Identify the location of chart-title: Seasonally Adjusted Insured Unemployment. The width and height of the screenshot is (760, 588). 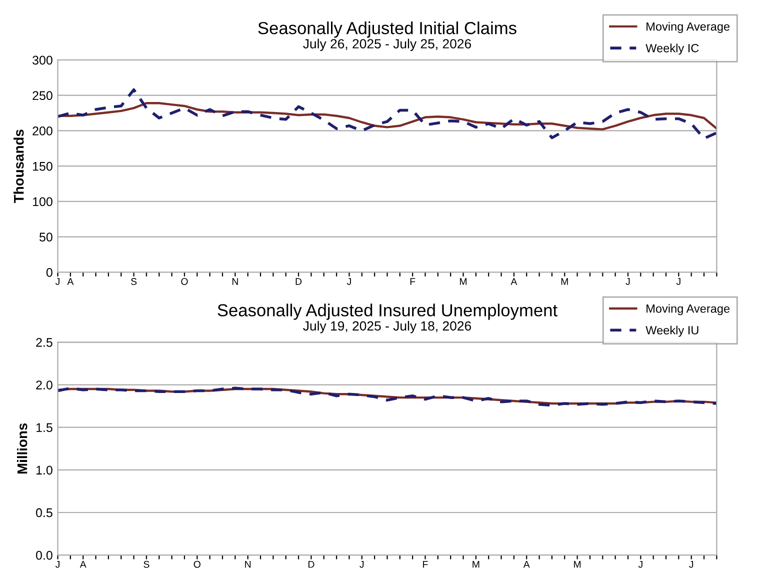
(388, 312).